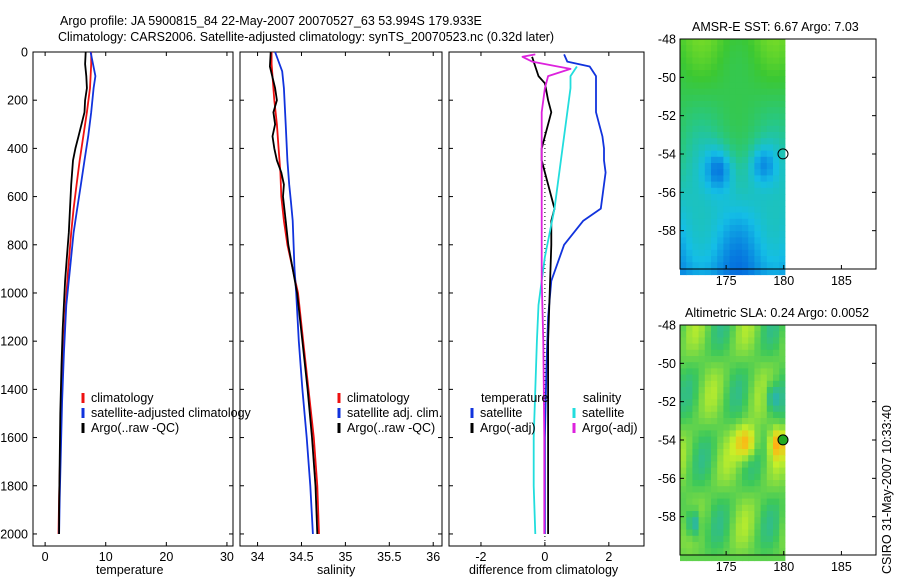  I want to click on temperature-legend-label: Argo(..raw -QC), so click(135, 428).